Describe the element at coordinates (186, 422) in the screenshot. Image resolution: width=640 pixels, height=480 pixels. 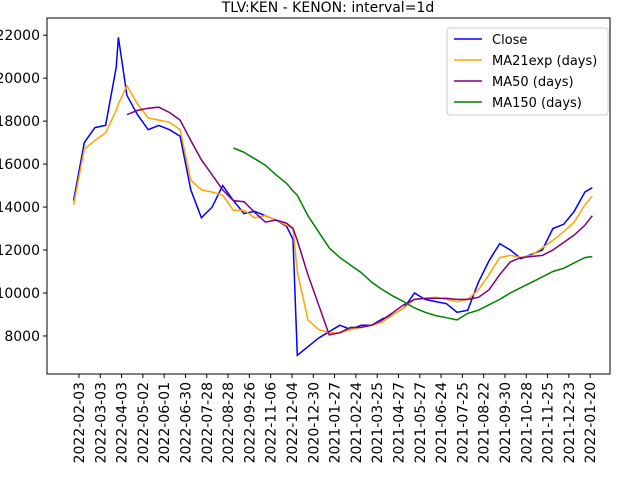
I see `x-tick-label: 2022-06-30` at that location.